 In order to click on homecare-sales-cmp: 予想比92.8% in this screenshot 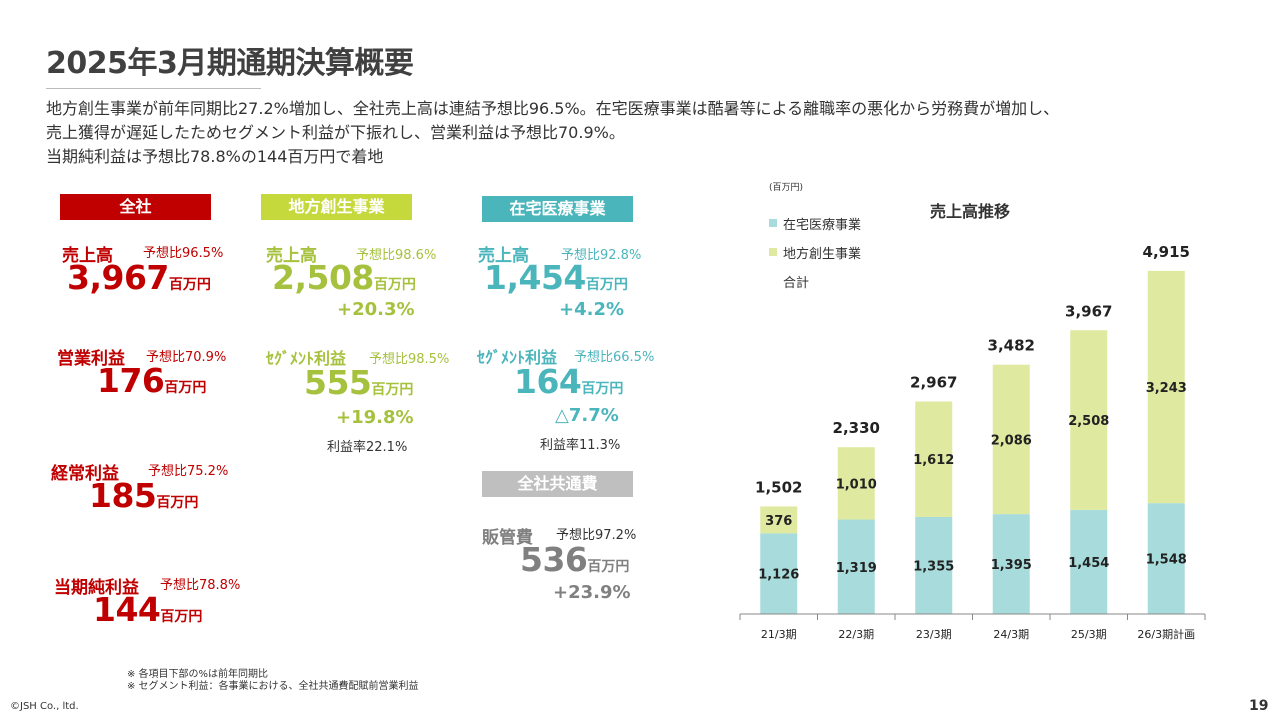, I will do `click(601, 255)`.